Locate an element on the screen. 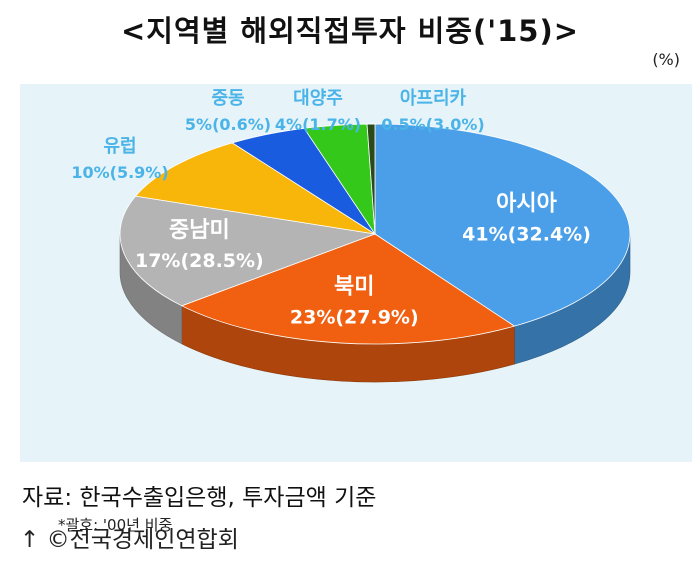 The width and height of the screenshot is (700, 564). credit-note: ↑ ©전국경제인연합회 is located at coordinates (129, 540).